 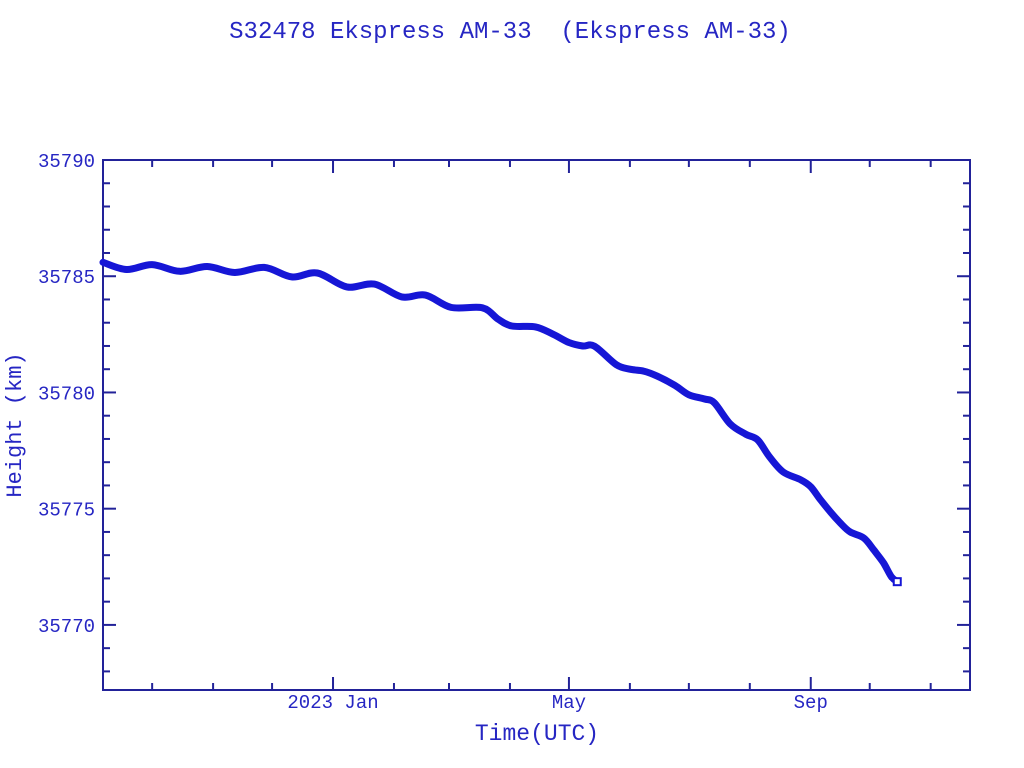 I want to click on end-point-marker, so click(x=897, y=582).